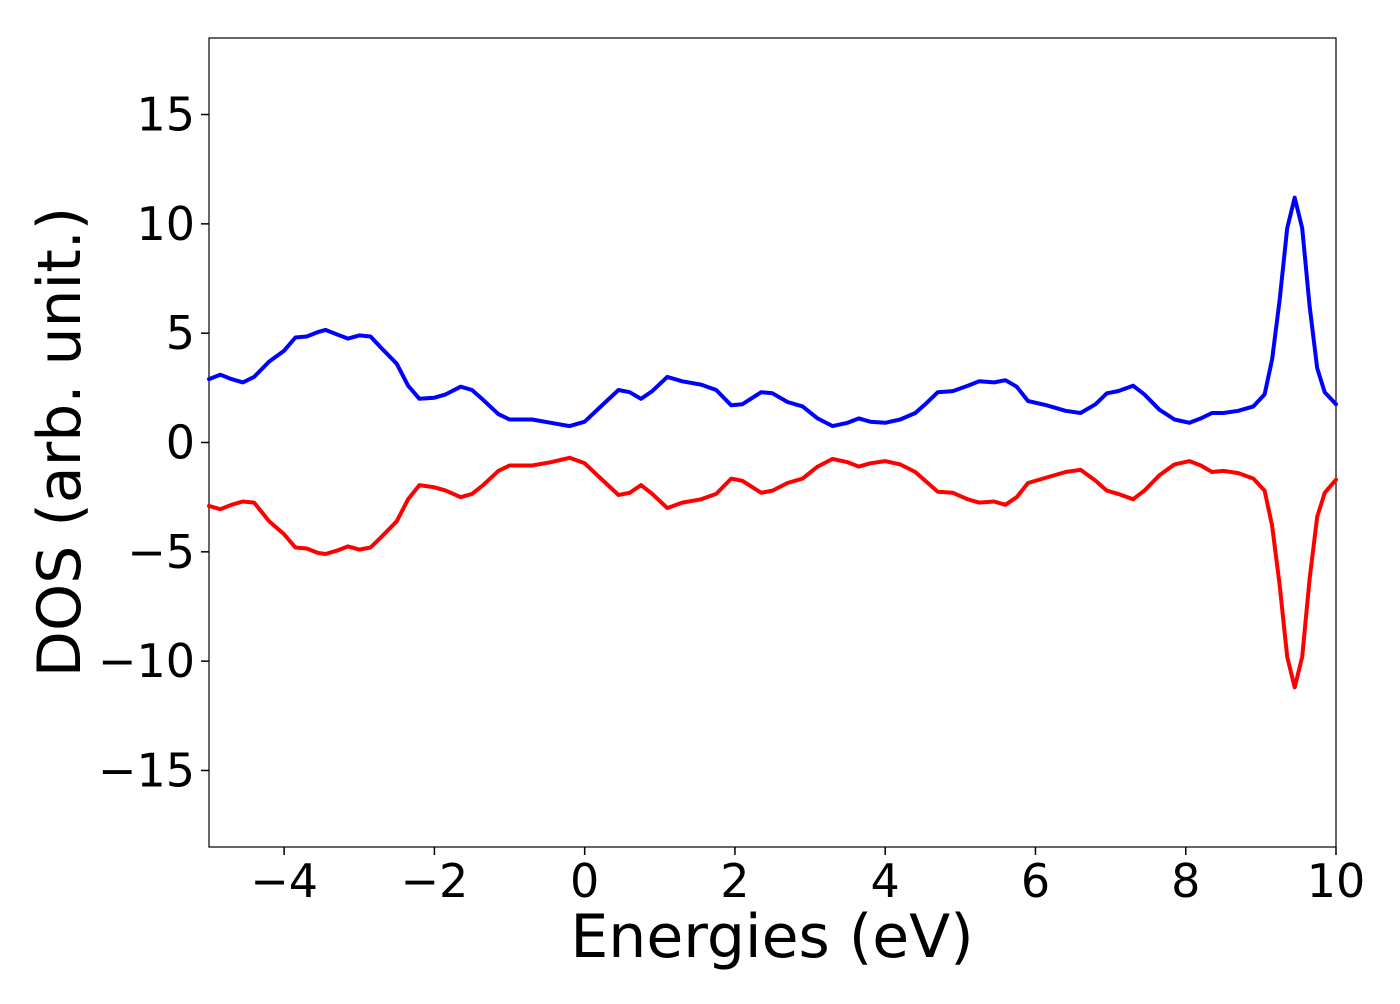 This screenshot has width=1400, height=1004. Describe the element at coordinates (161, 552) in the screenshot. I see `y-tick-label: −5` at that location.